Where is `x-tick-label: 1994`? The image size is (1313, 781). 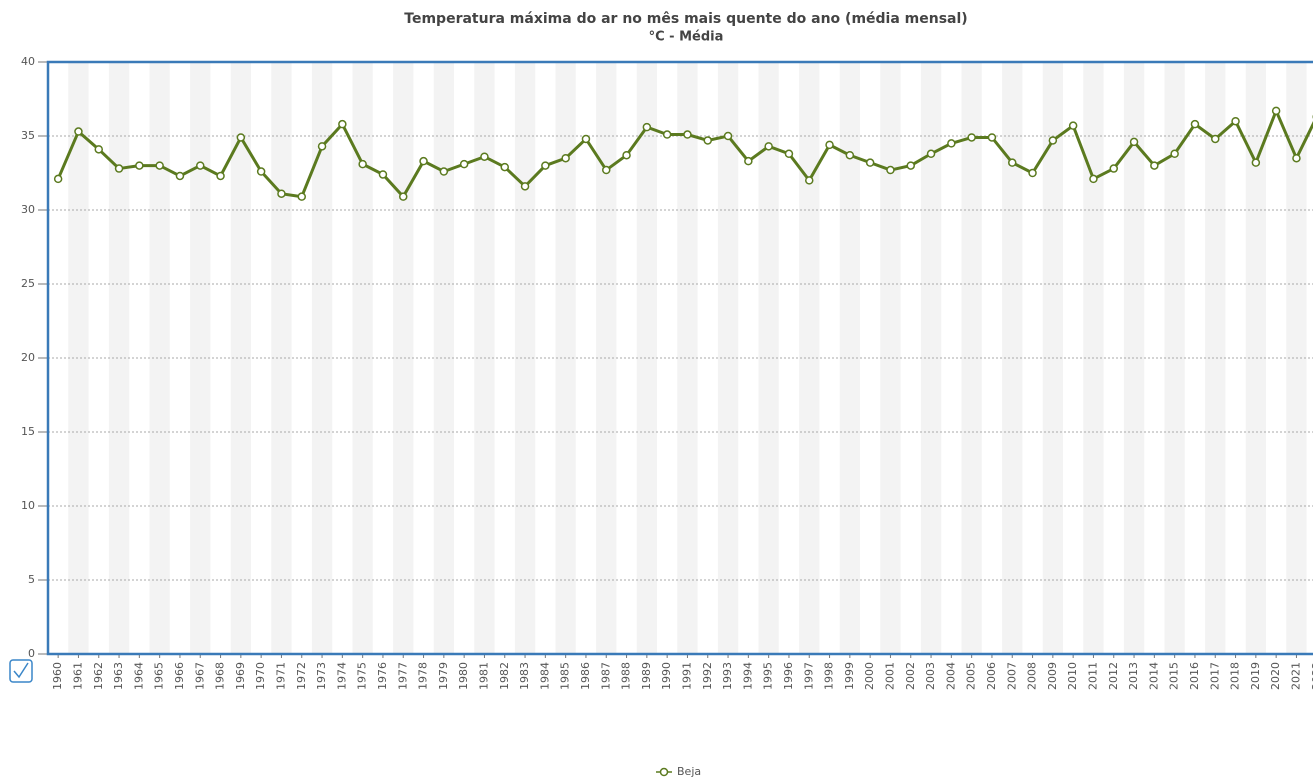 x-tick-label: 1994 is located at coordinates (747, 676).